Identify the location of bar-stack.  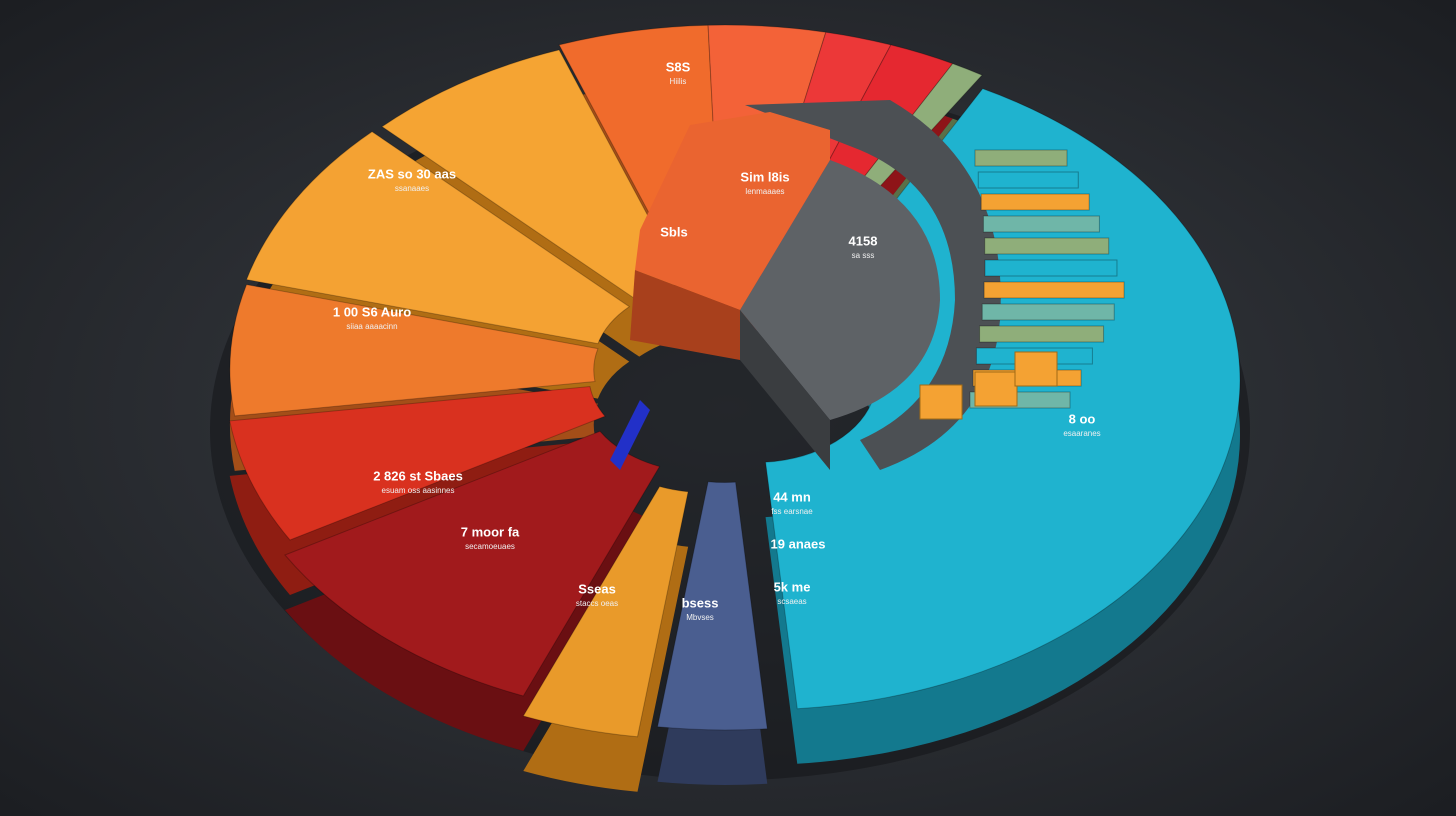
(1022, 284).